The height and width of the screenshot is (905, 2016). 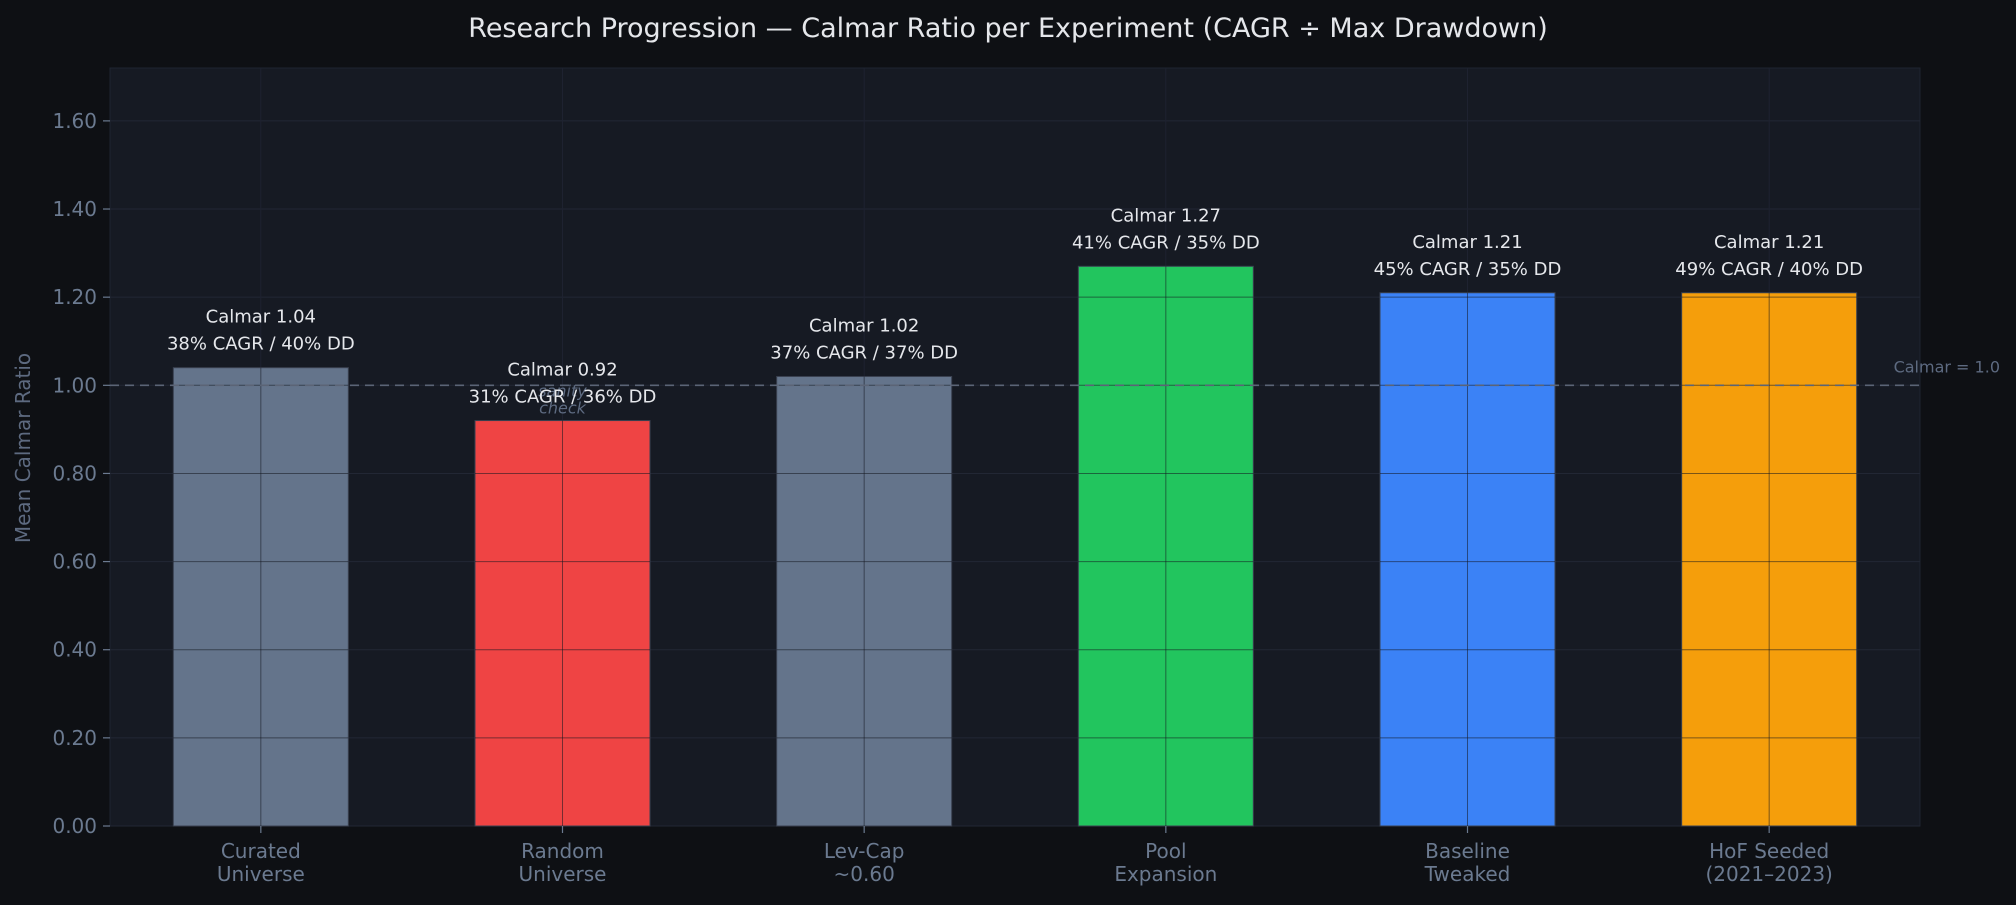 What do you see at coordinates (864, 352) in the screenshot?
I see `bar-detail-label: 37% CAGR / 37% DD` at bounding box center [864, 352].